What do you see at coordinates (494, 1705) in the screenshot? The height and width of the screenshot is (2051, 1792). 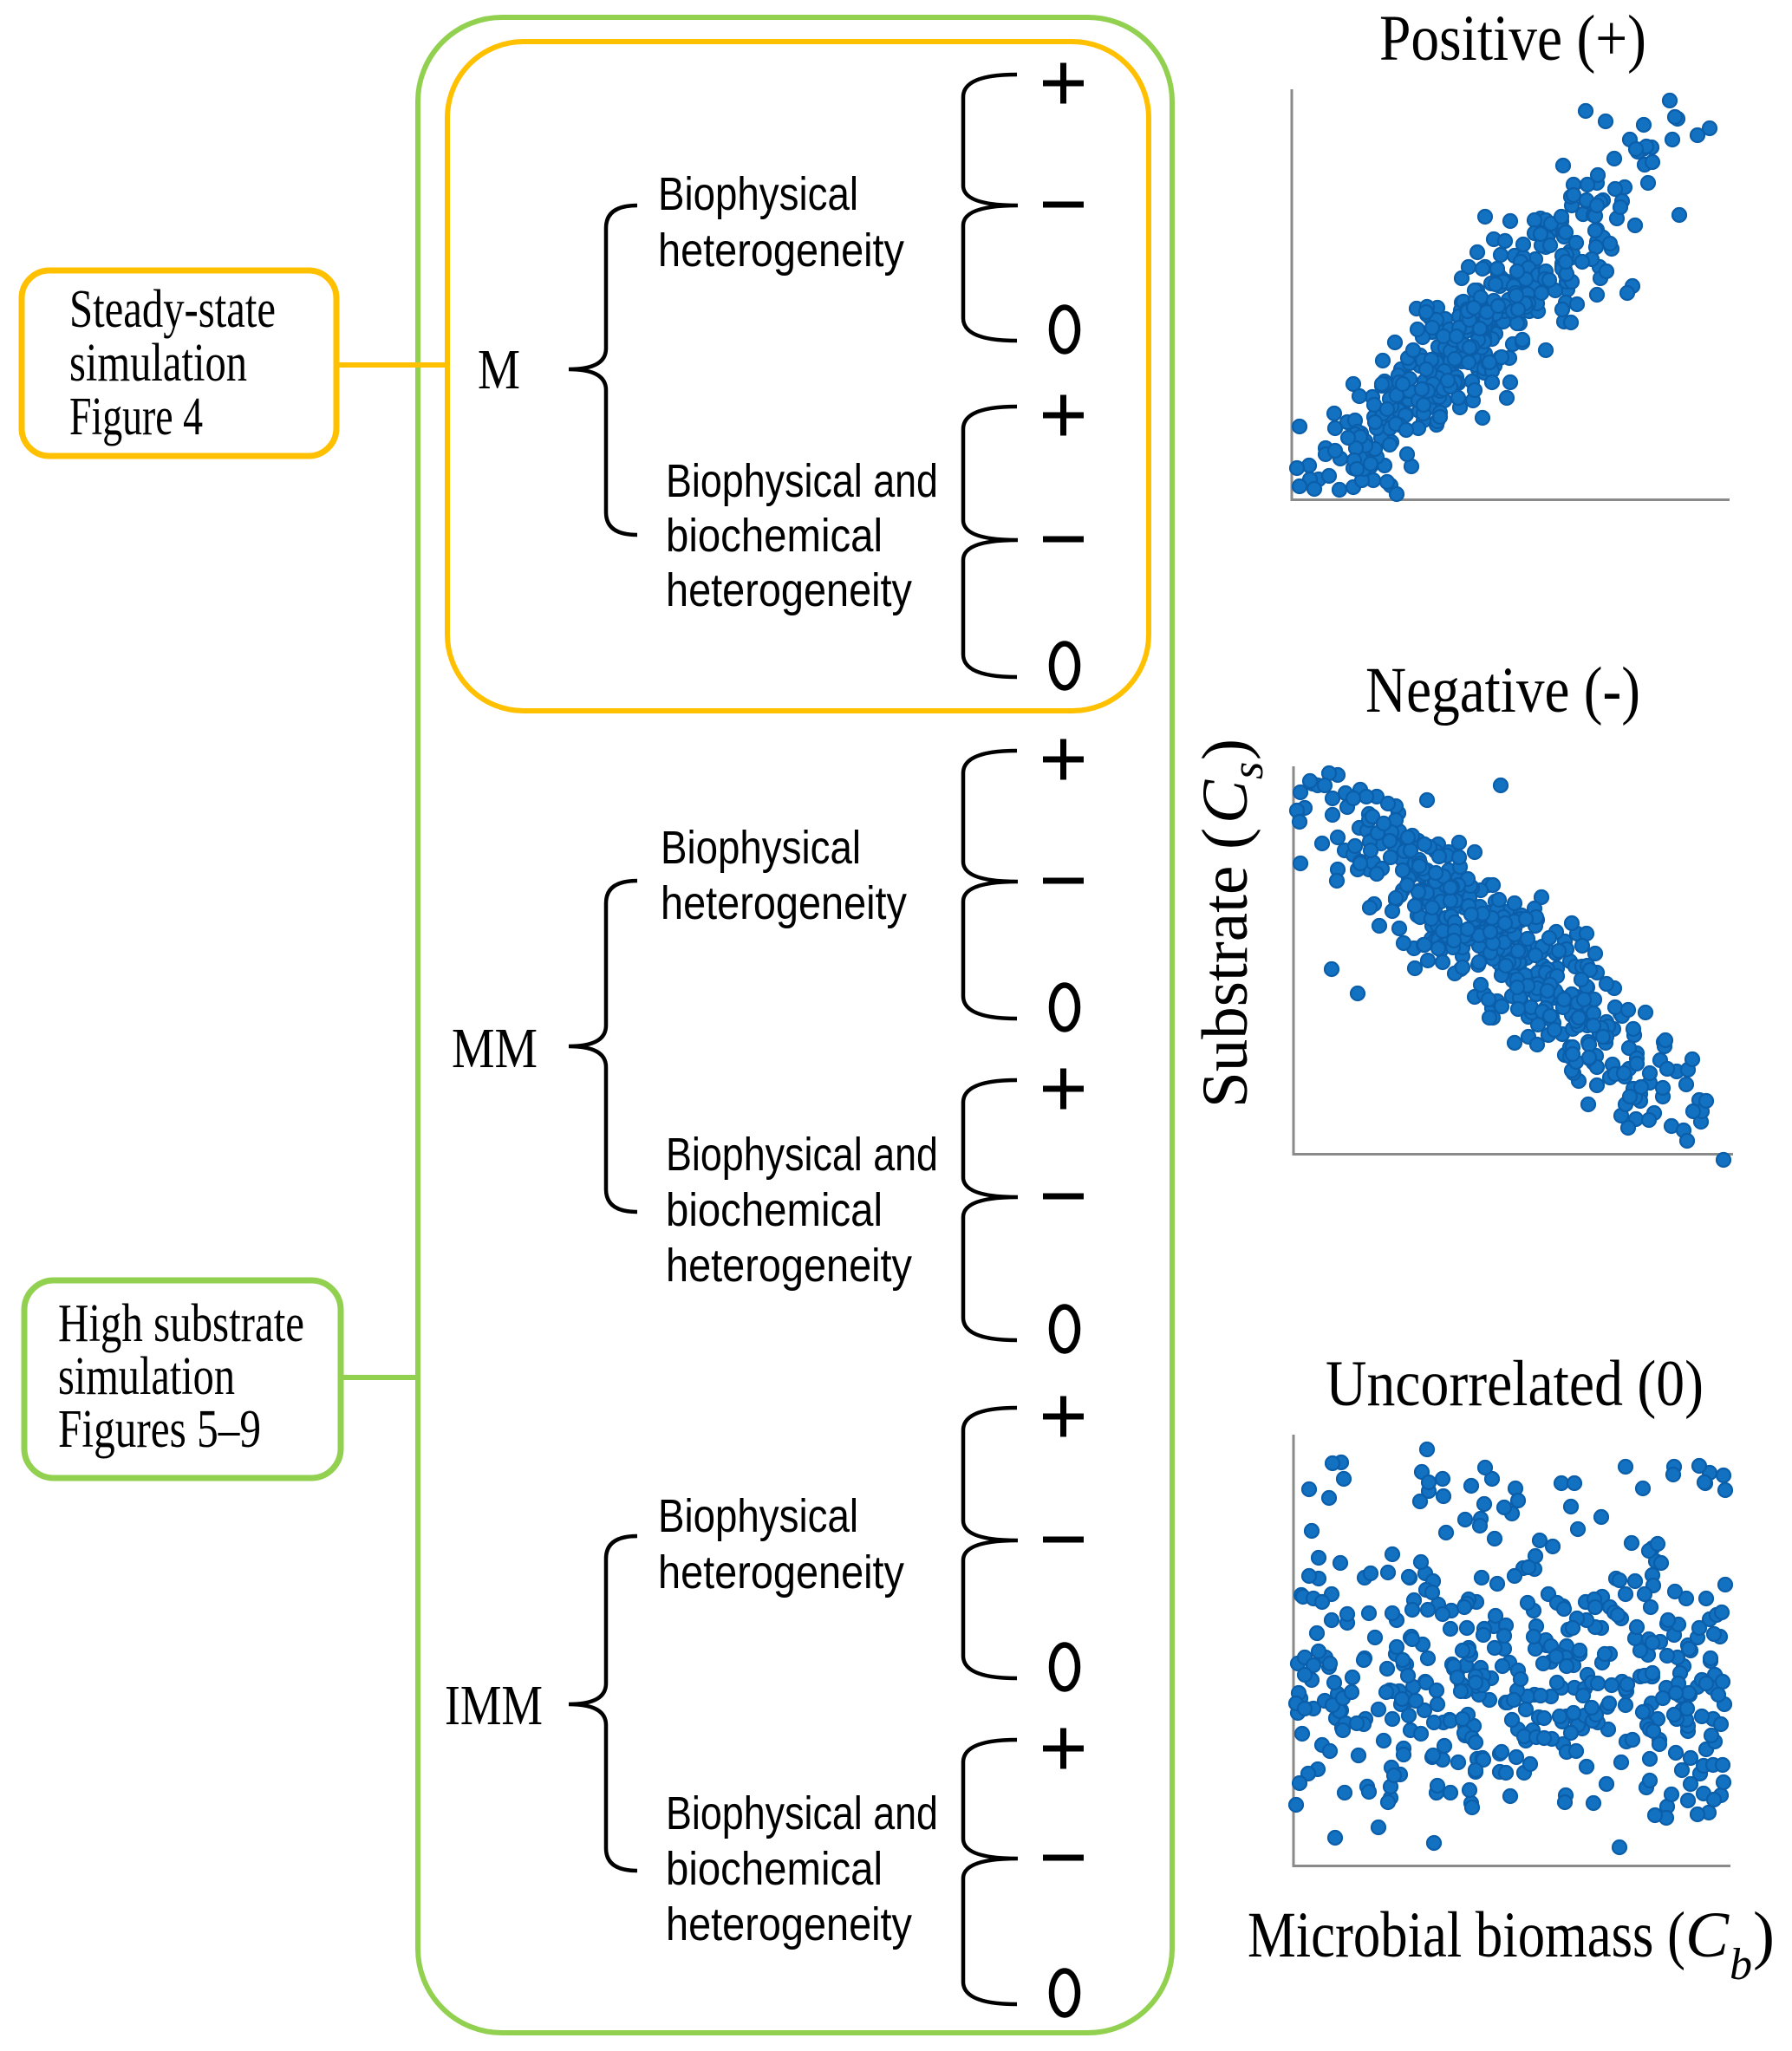 I see `svg-text: IMM` at bounding box center [494, 1705].